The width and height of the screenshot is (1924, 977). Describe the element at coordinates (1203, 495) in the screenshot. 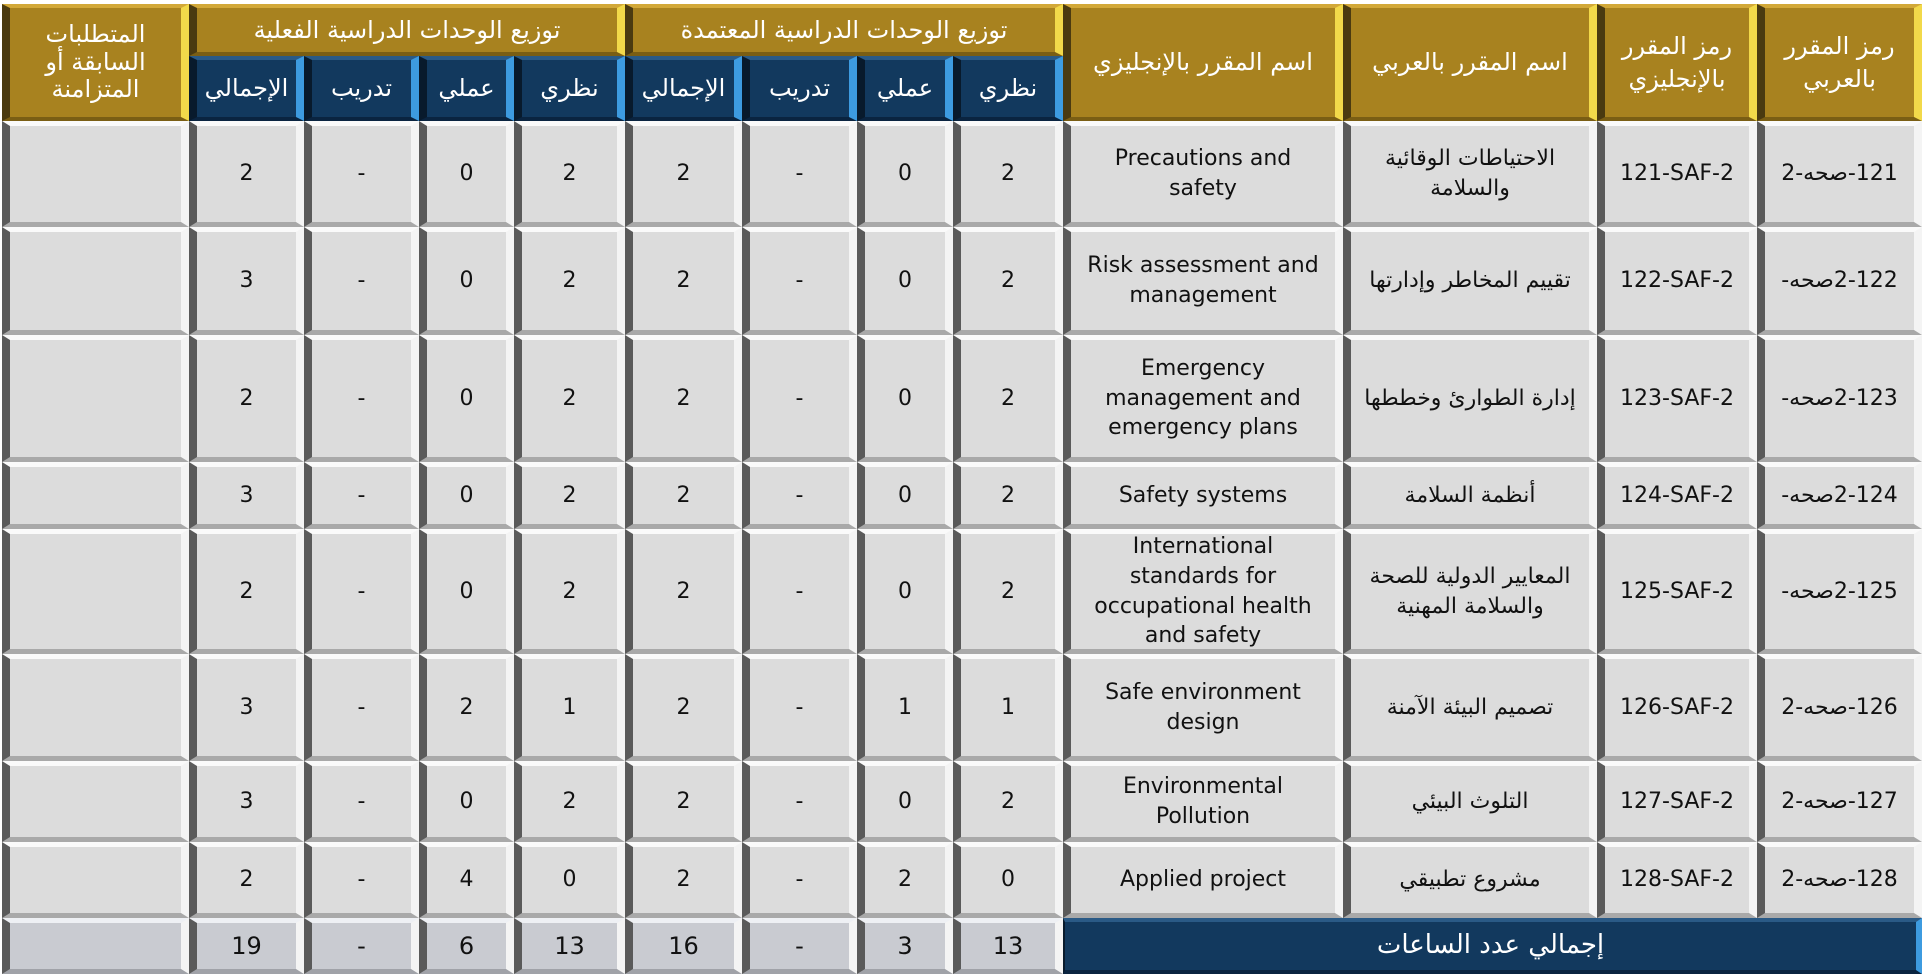

I see `course-name-en: Safety systems` at that location.